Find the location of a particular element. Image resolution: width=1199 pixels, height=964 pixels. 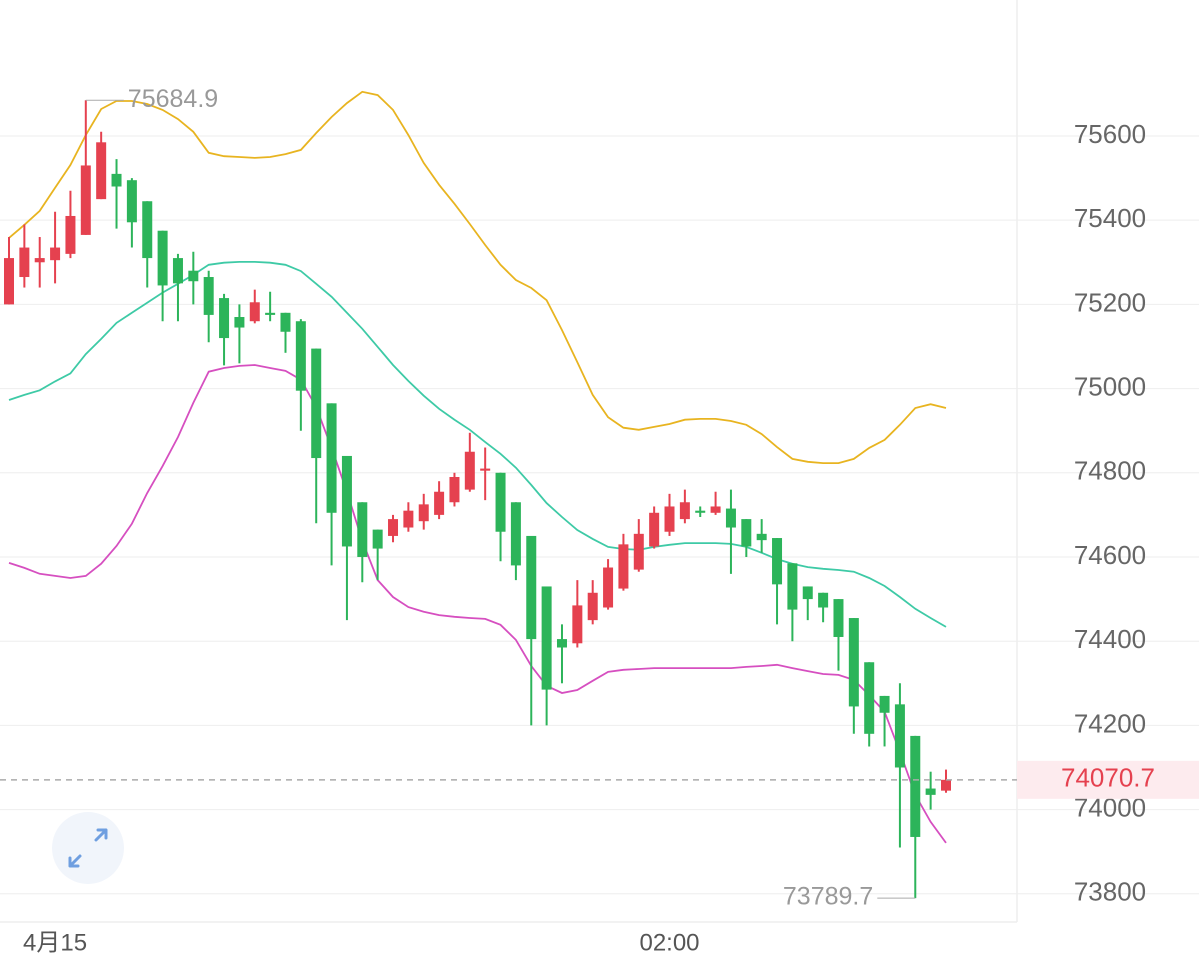

y-tick-label: 74400 is located at coordinates (1110, 639).